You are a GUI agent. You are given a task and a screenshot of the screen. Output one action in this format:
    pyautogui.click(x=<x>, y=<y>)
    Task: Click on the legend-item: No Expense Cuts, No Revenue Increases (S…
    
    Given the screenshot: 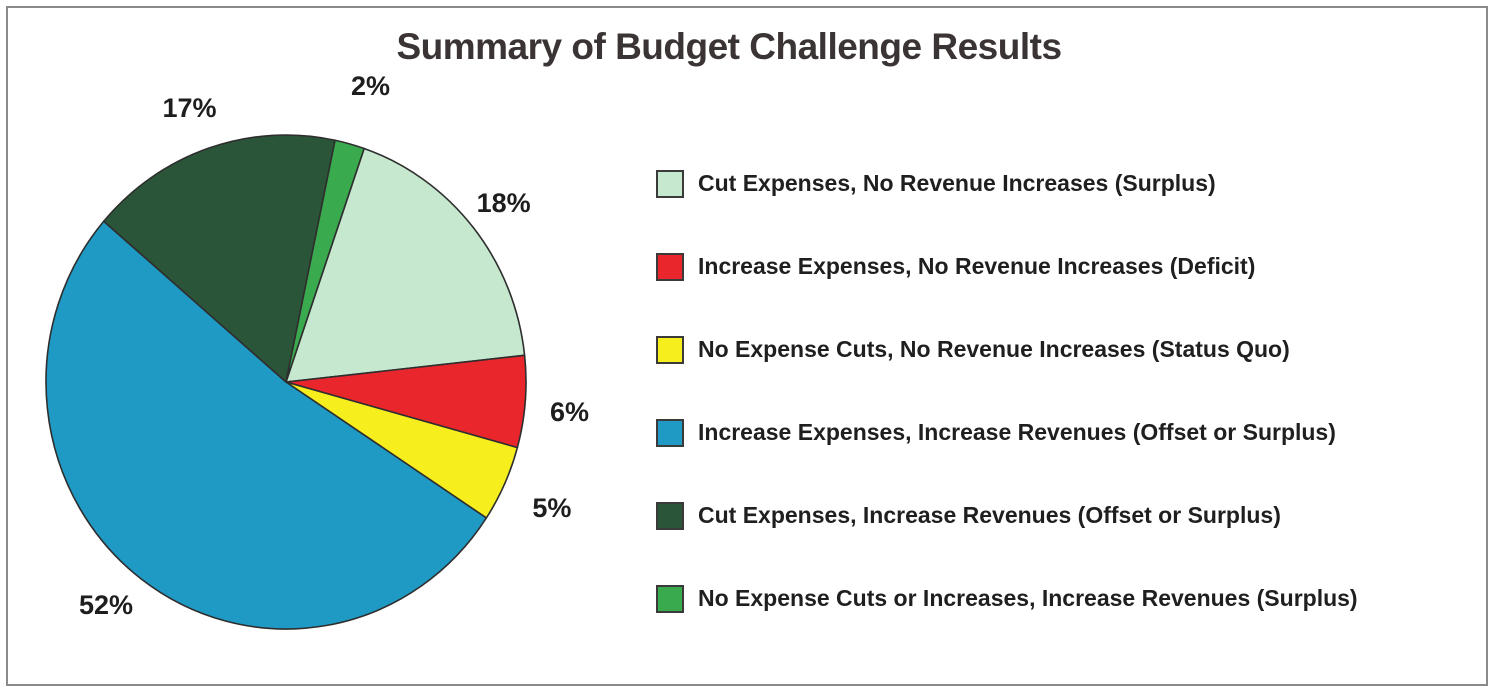 What is the action you would take?
    pyautogui.click(x=1007, y=375)
    